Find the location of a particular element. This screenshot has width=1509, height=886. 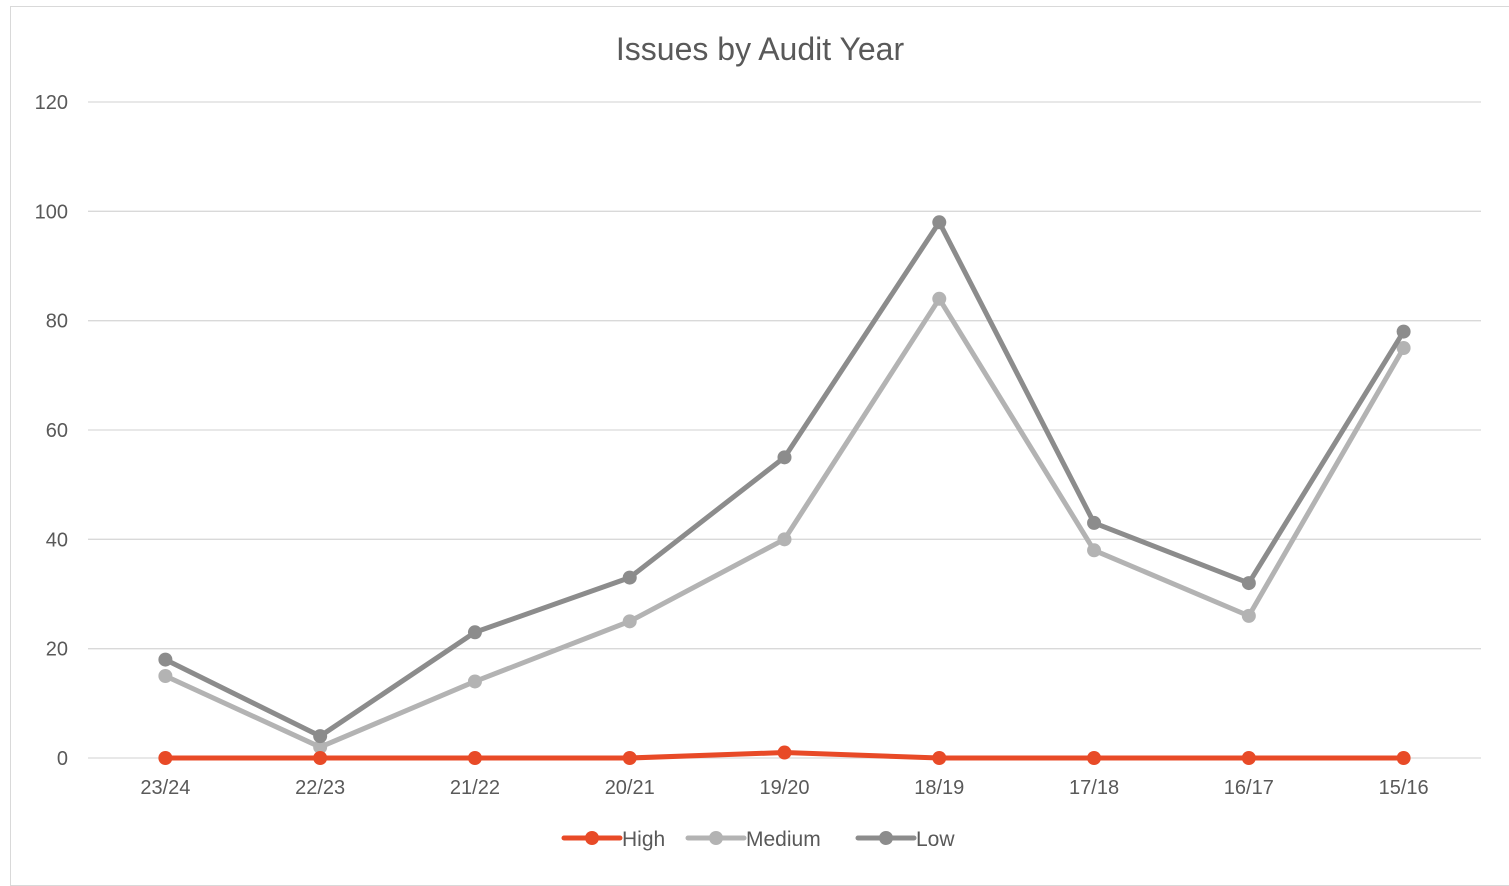

legend-label: Medium is located at coordinates (783, 839).